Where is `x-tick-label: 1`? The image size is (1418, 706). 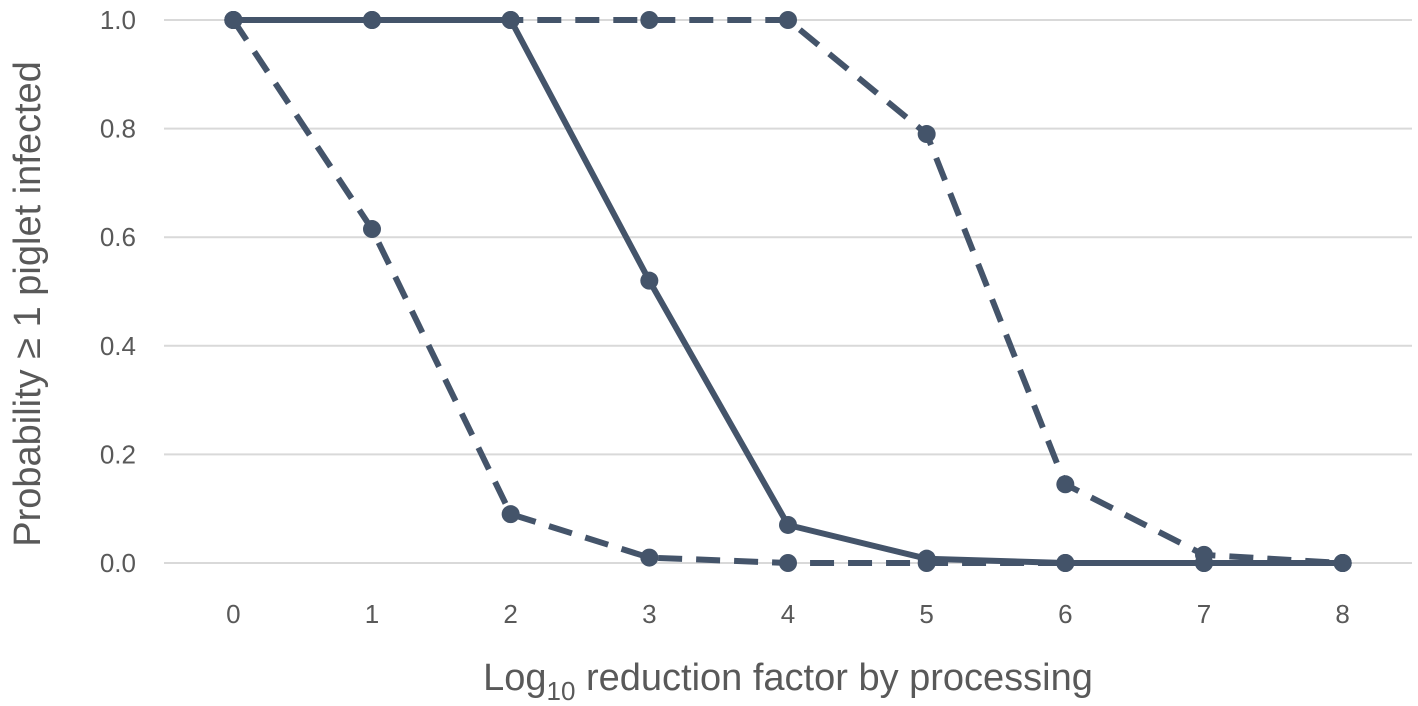 x-tick-label: 1 is located at coordinates (372, 614).